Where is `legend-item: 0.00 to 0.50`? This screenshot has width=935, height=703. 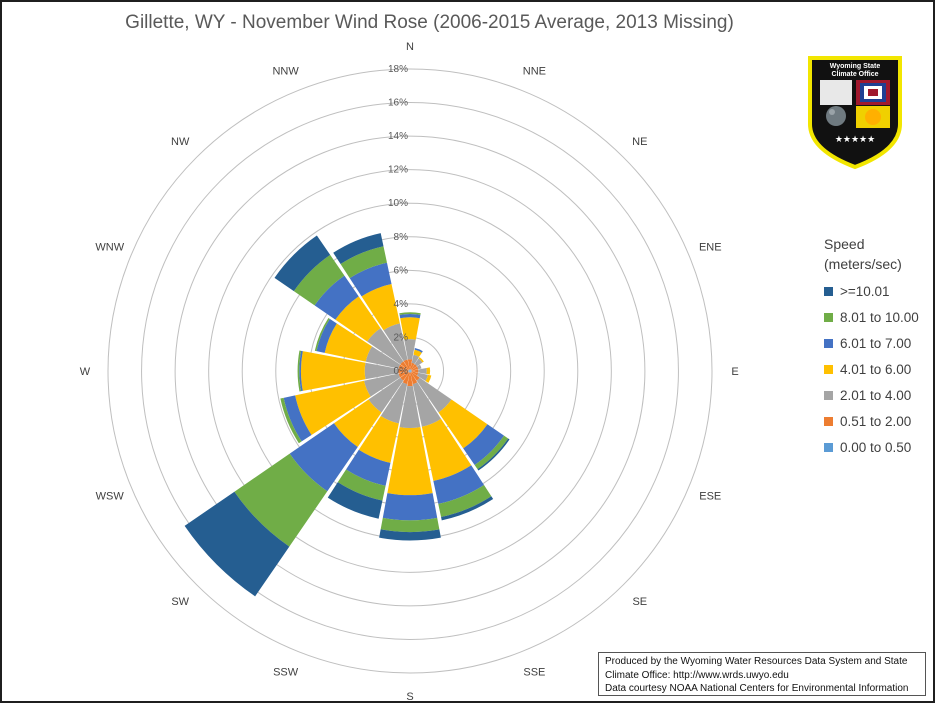
legend-item: 0.00 to 0.50 is located at coordinates (871, 447).